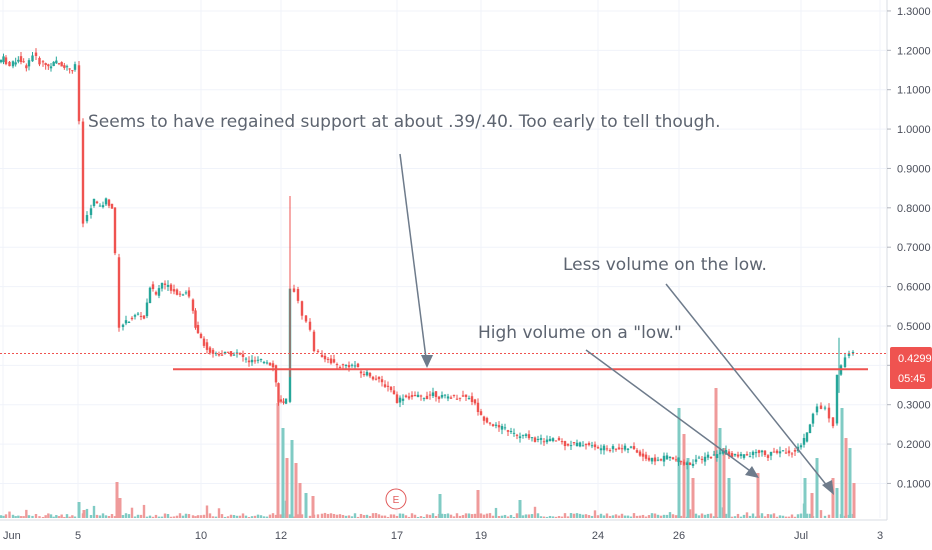  I want to click on x-tick-label: 26, so click(679, 536).